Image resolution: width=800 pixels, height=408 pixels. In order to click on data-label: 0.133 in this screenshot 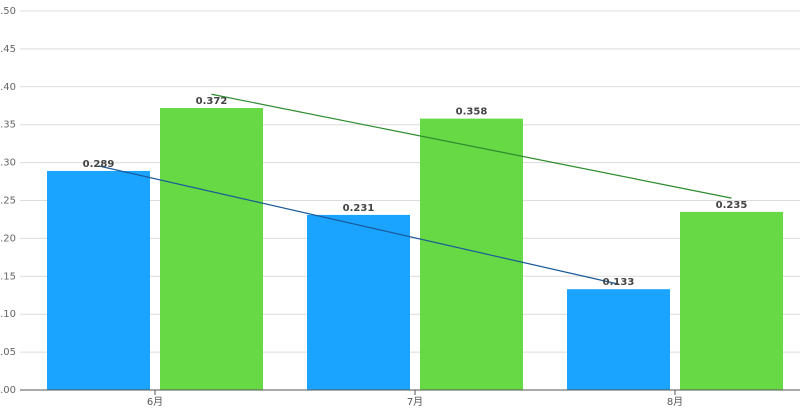, I will do `click(619, 282)`.